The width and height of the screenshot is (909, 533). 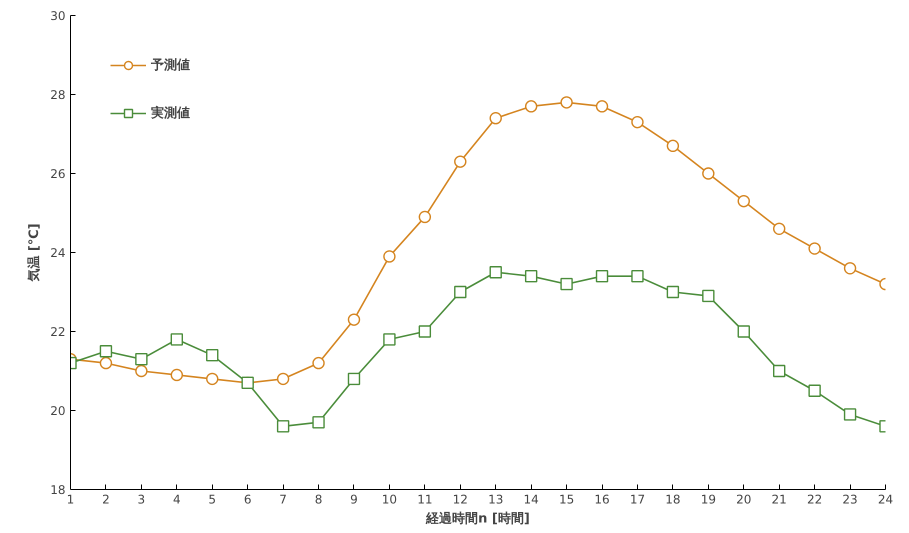 What do you see at coordinates (142, 499) in the screenshot?
I see `x-tick-label: 3` at bounding box center [142, 499].